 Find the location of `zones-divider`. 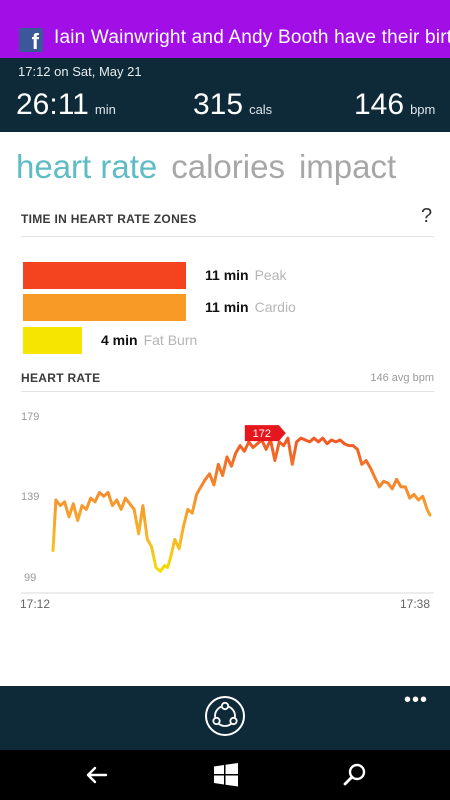

zones-divider is located at coordinates (227, 236).